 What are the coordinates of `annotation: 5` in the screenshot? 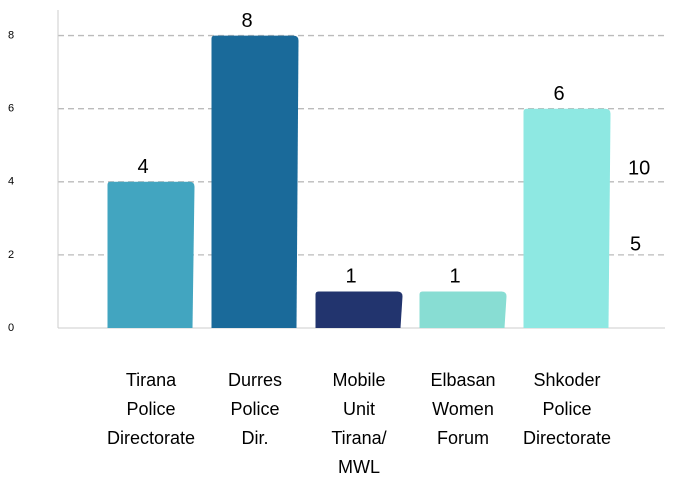 It's located at (635, 244).